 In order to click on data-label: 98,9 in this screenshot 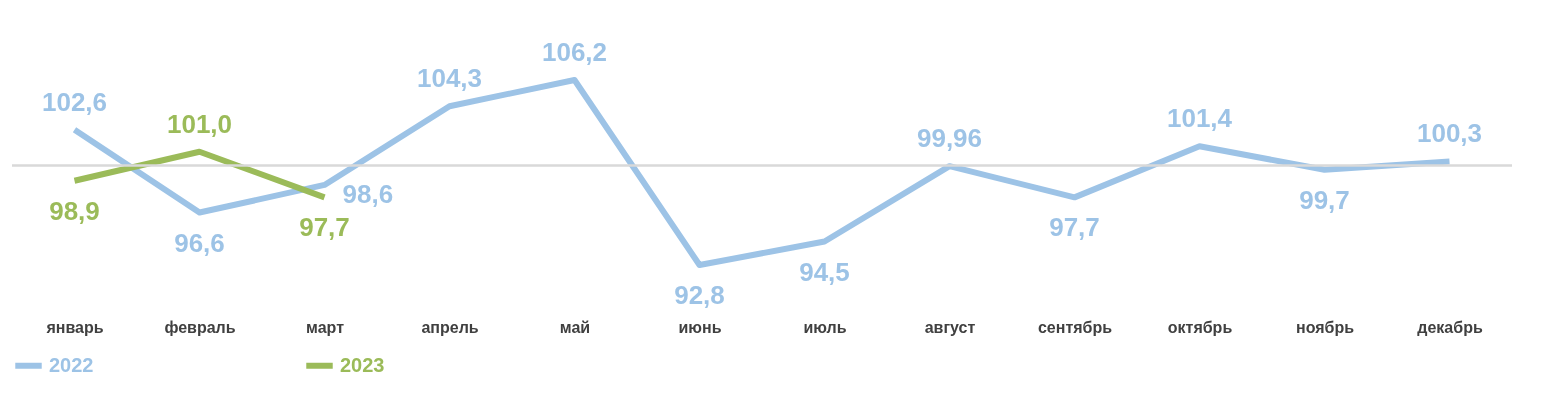, I will do `click(74, 210)`.